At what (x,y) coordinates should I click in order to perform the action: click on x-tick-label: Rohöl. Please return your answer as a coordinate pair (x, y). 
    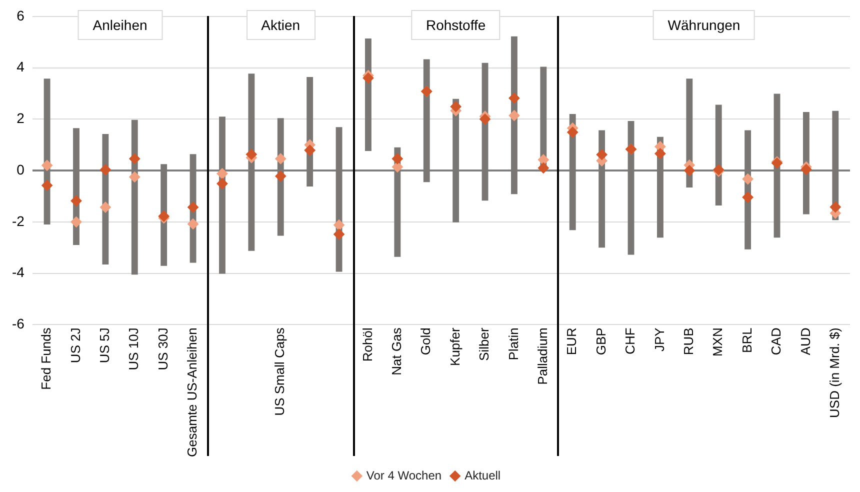
    Looking at the image, I should click on (367, 345).